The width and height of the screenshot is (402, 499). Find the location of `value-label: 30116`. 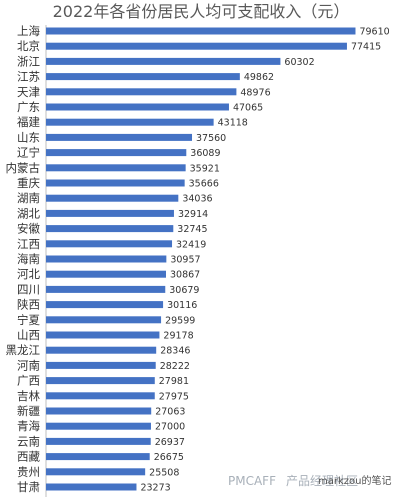

value-label: 30116 is located at coordinates (182, 305).